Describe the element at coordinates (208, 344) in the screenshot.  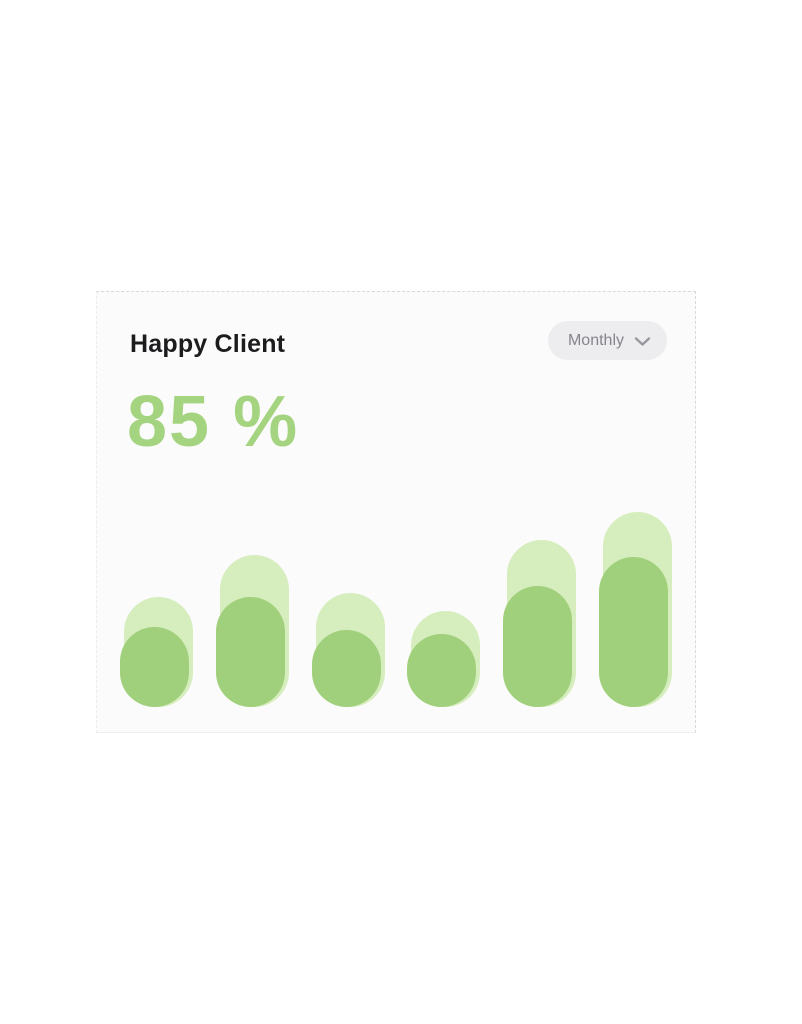
I see `card-title: Happy Client` at that location.